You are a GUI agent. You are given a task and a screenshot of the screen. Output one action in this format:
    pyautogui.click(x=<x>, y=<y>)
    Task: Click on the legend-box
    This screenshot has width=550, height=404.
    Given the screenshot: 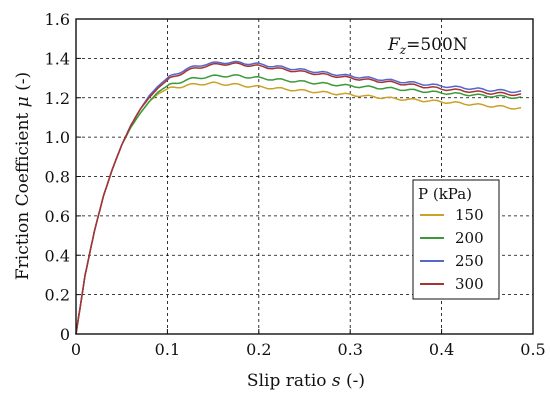 What is the action you would take?
    pyautogui.click(x=456, y=239)
    